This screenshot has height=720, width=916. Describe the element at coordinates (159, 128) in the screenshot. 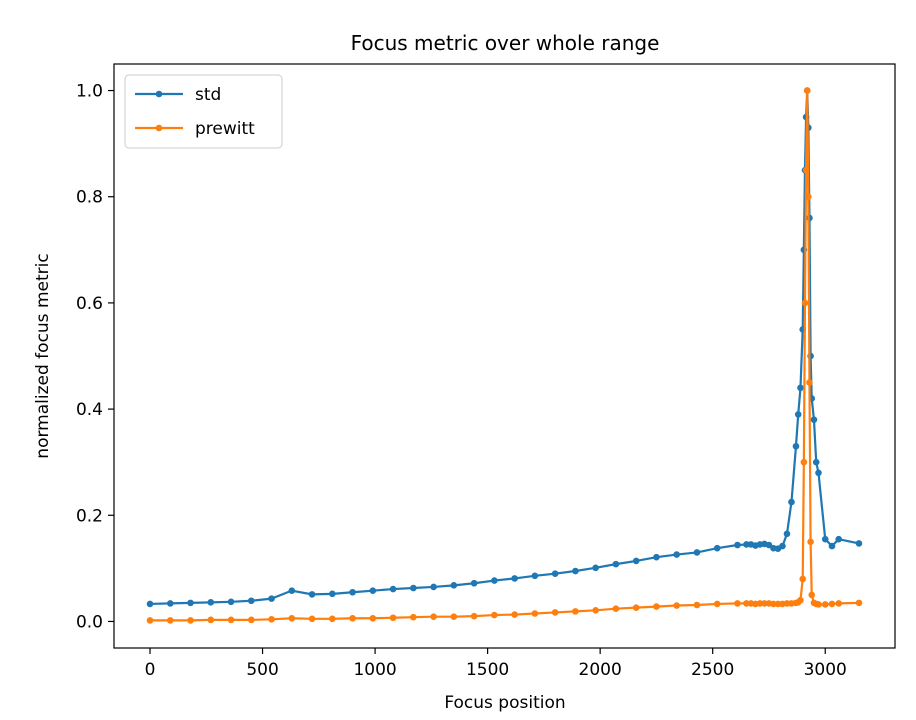

I see `legend-marker-prewitt` at that location.